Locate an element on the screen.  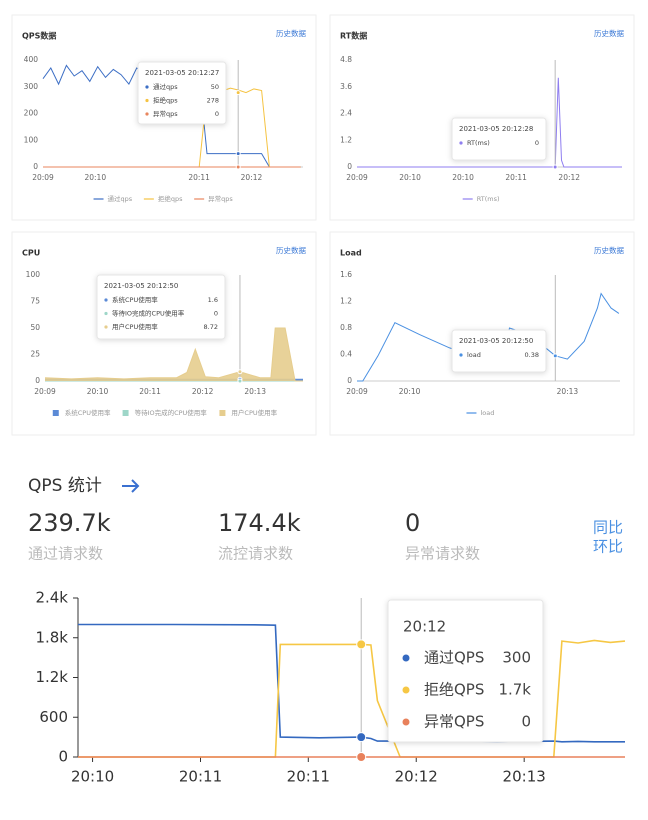
y-tick-label: 100 is located at coordinates (31, 139).